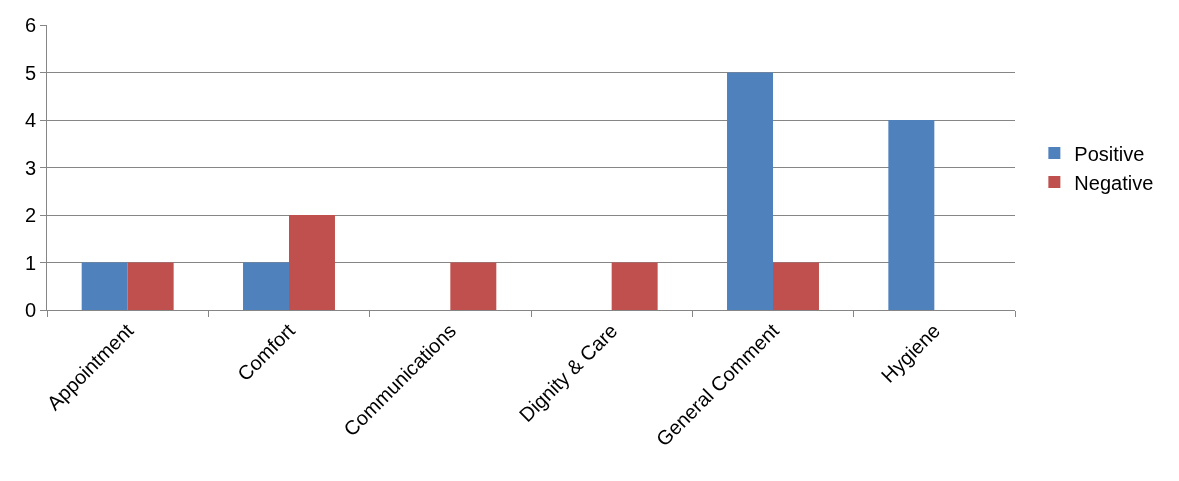 The width and height of the screenshot is (1179, 481). Describe the element at coordinates (30, 262) in the screenshot. I see `y-tick-label: 1` at that location.